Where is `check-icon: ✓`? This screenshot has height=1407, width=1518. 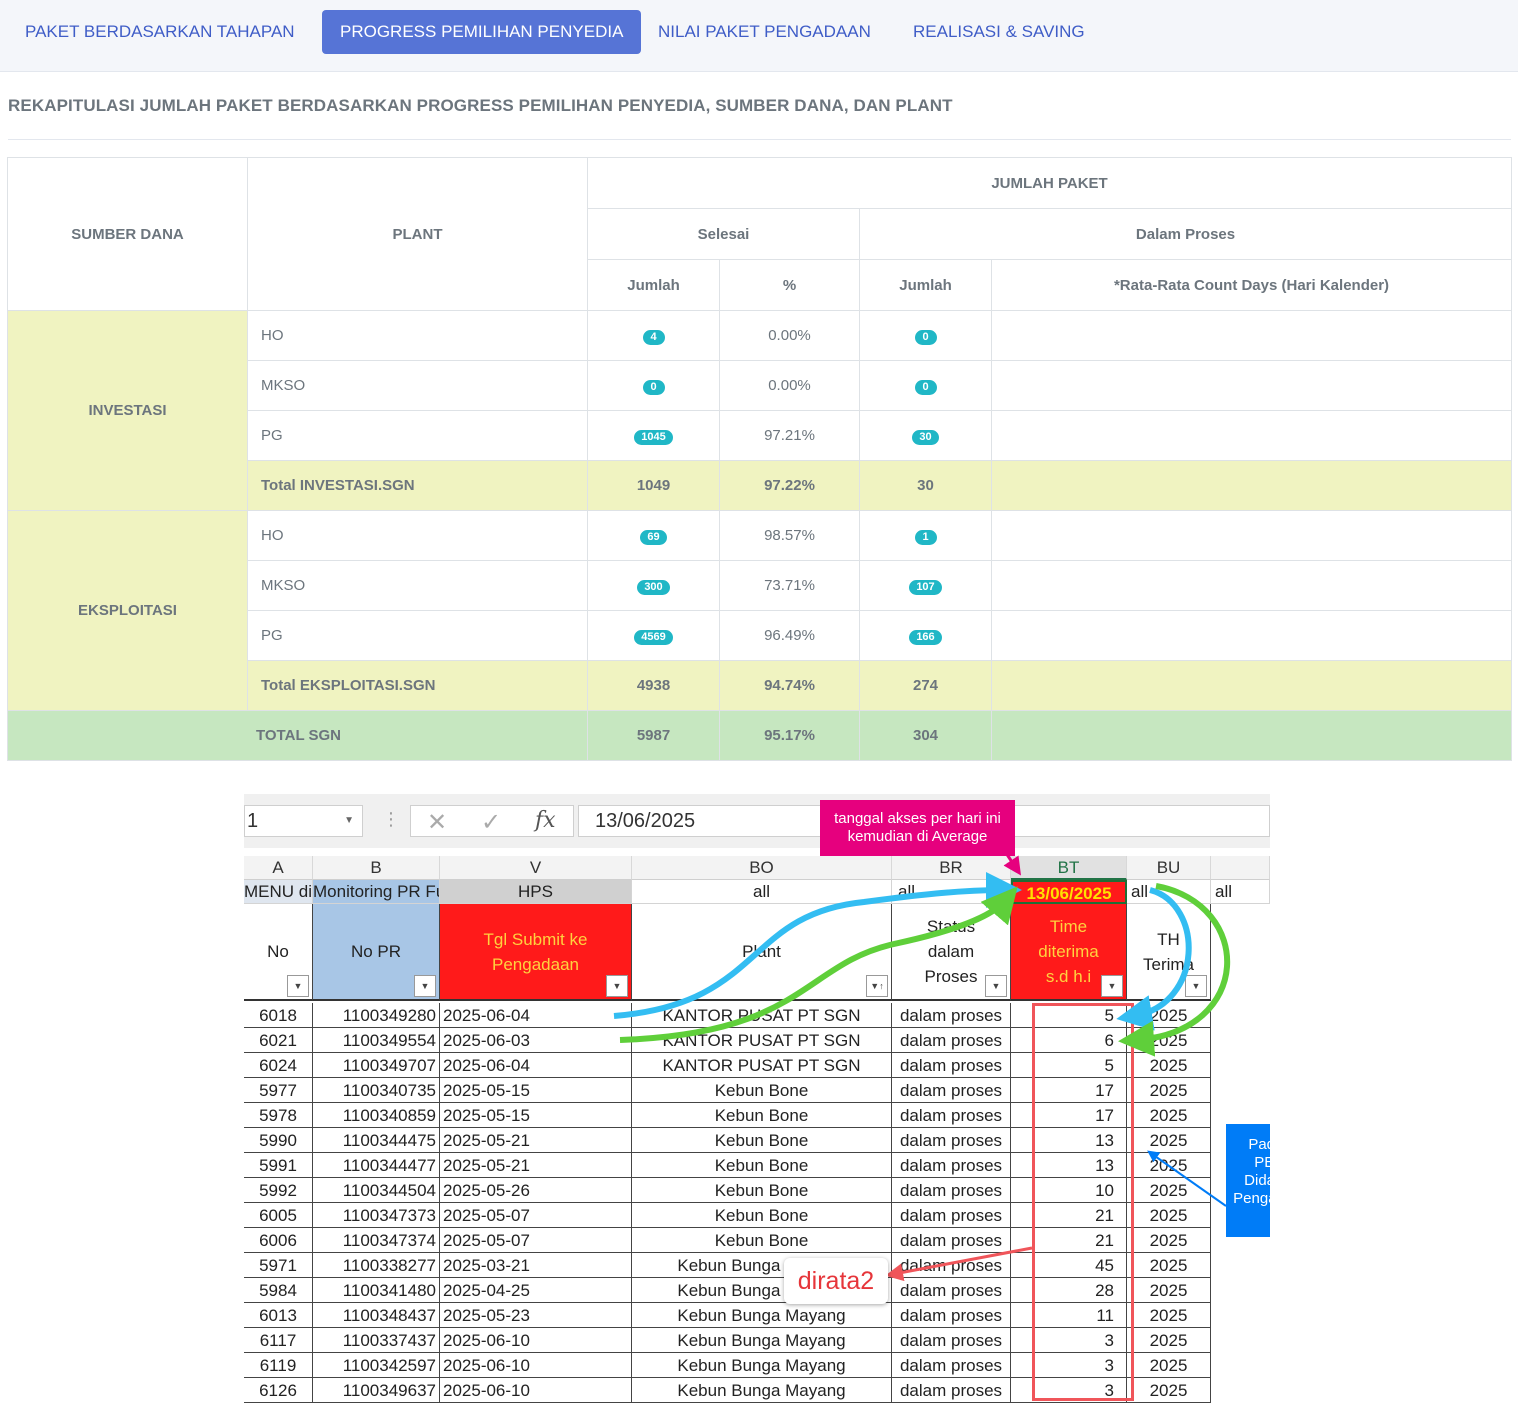 check-icon: ✓ is located at coordinates (491, 822).